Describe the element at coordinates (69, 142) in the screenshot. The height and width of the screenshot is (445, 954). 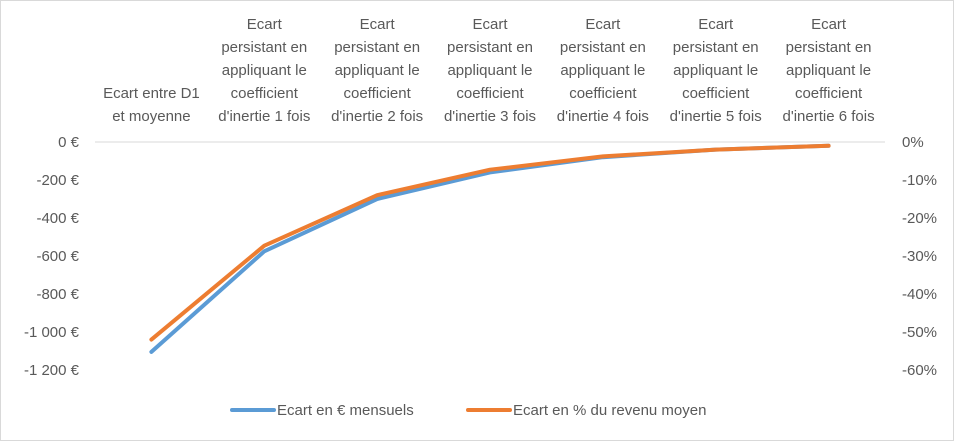
I see `left-tick-label: 0 €` at that location.